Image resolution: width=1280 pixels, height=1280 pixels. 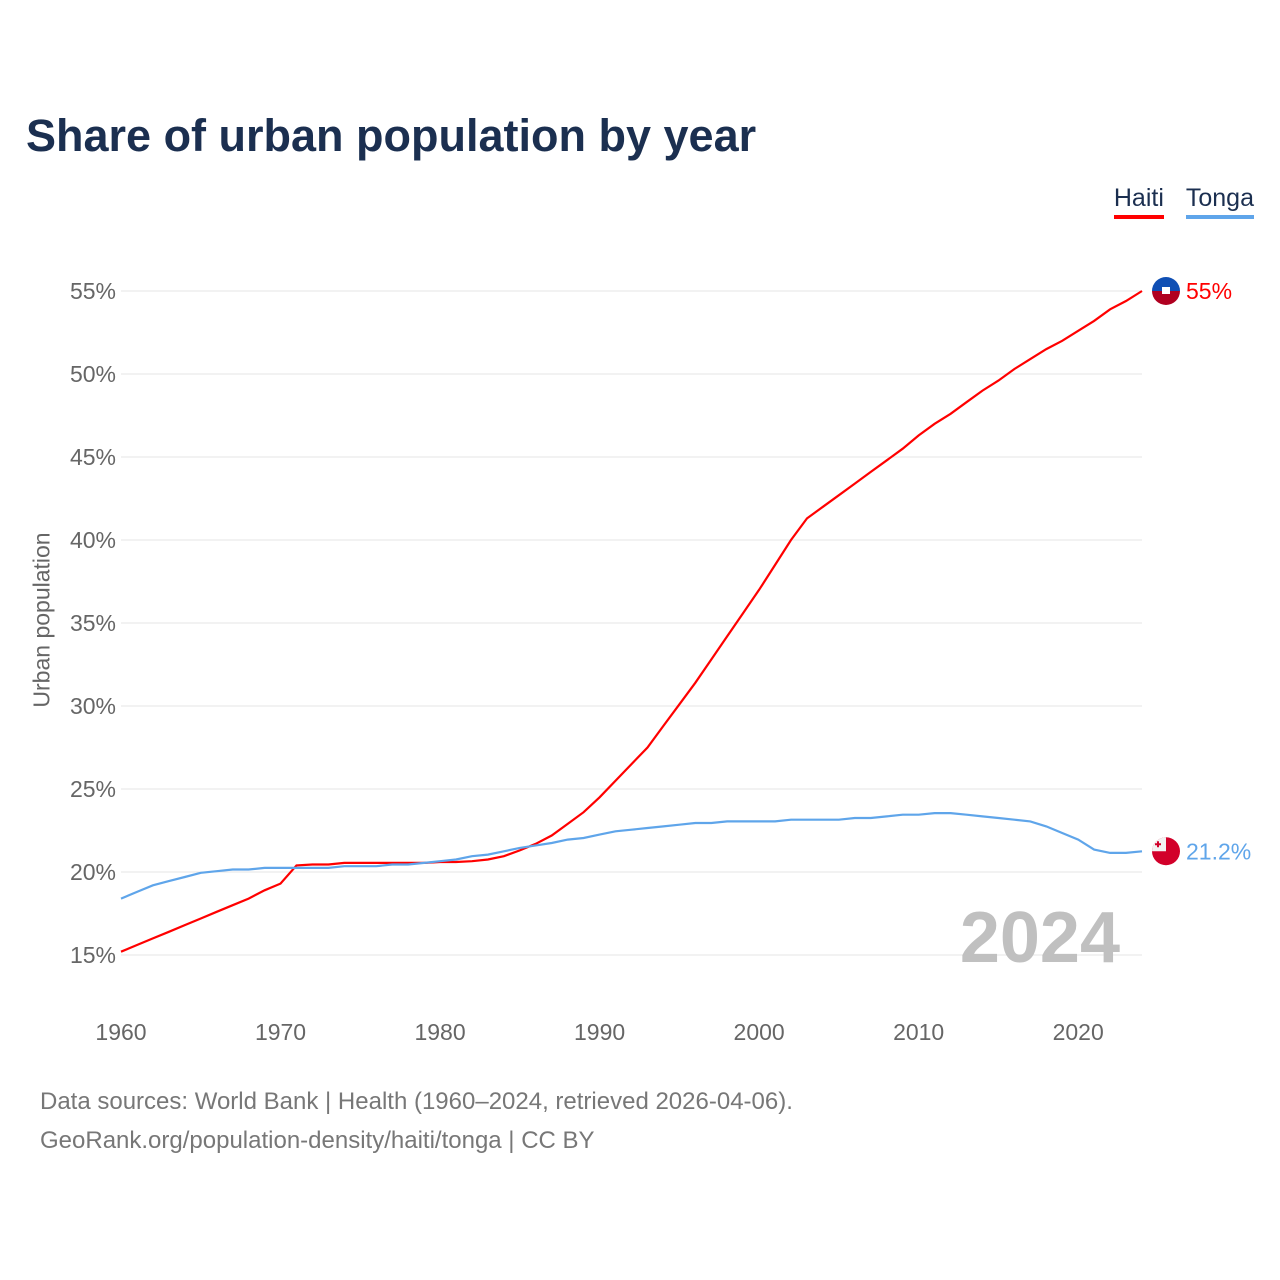 What do you see at coordinates (599, 1032) in the screenshot?
I see `x-tick-label: 1990` at bounding box center [599, 1032].